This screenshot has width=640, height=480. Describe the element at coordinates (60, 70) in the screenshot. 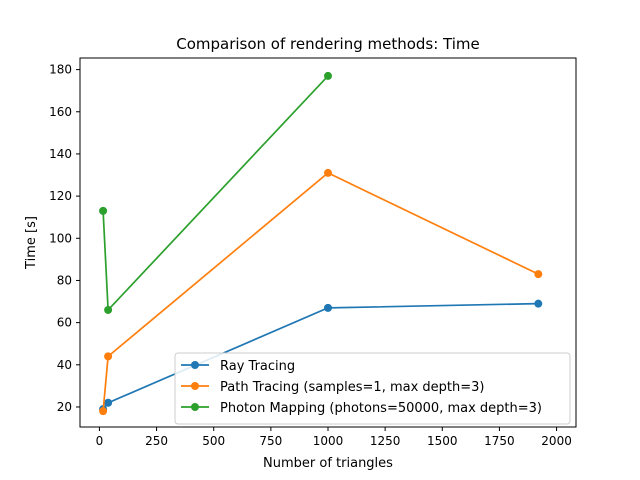

I see `y-tick-label: 180` at that location.